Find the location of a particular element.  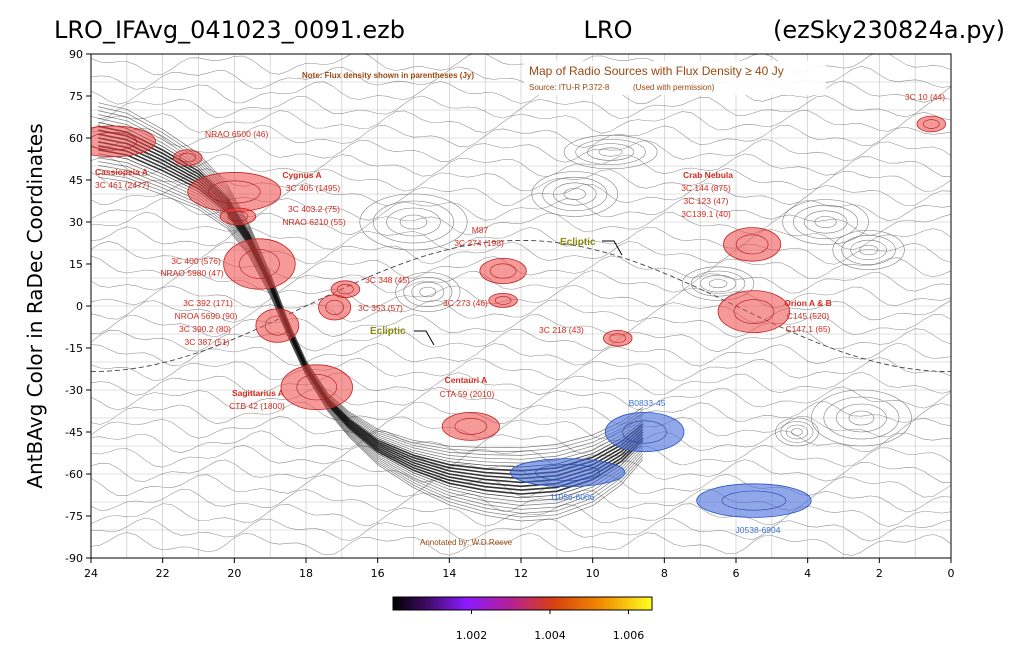

y-tick-label: 60 is located at coordinates (76, 138).